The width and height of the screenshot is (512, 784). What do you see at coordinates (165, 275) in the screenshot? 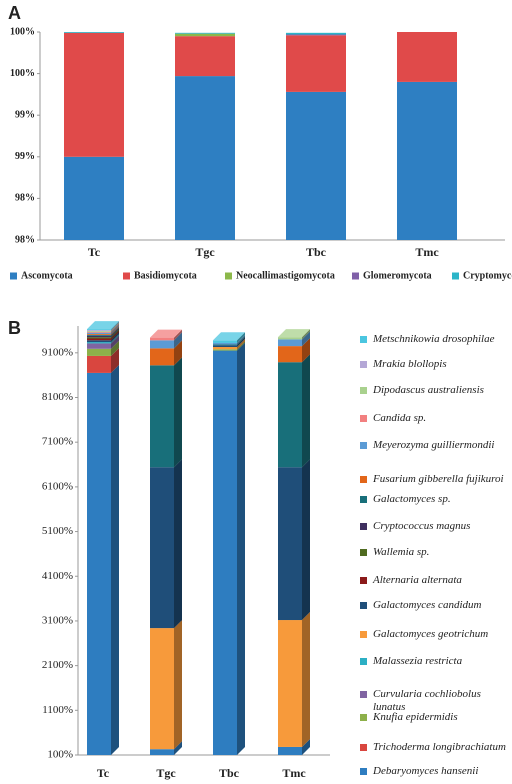
I see `legend-label: Basidiomycota` at bounding box center [165, 275].